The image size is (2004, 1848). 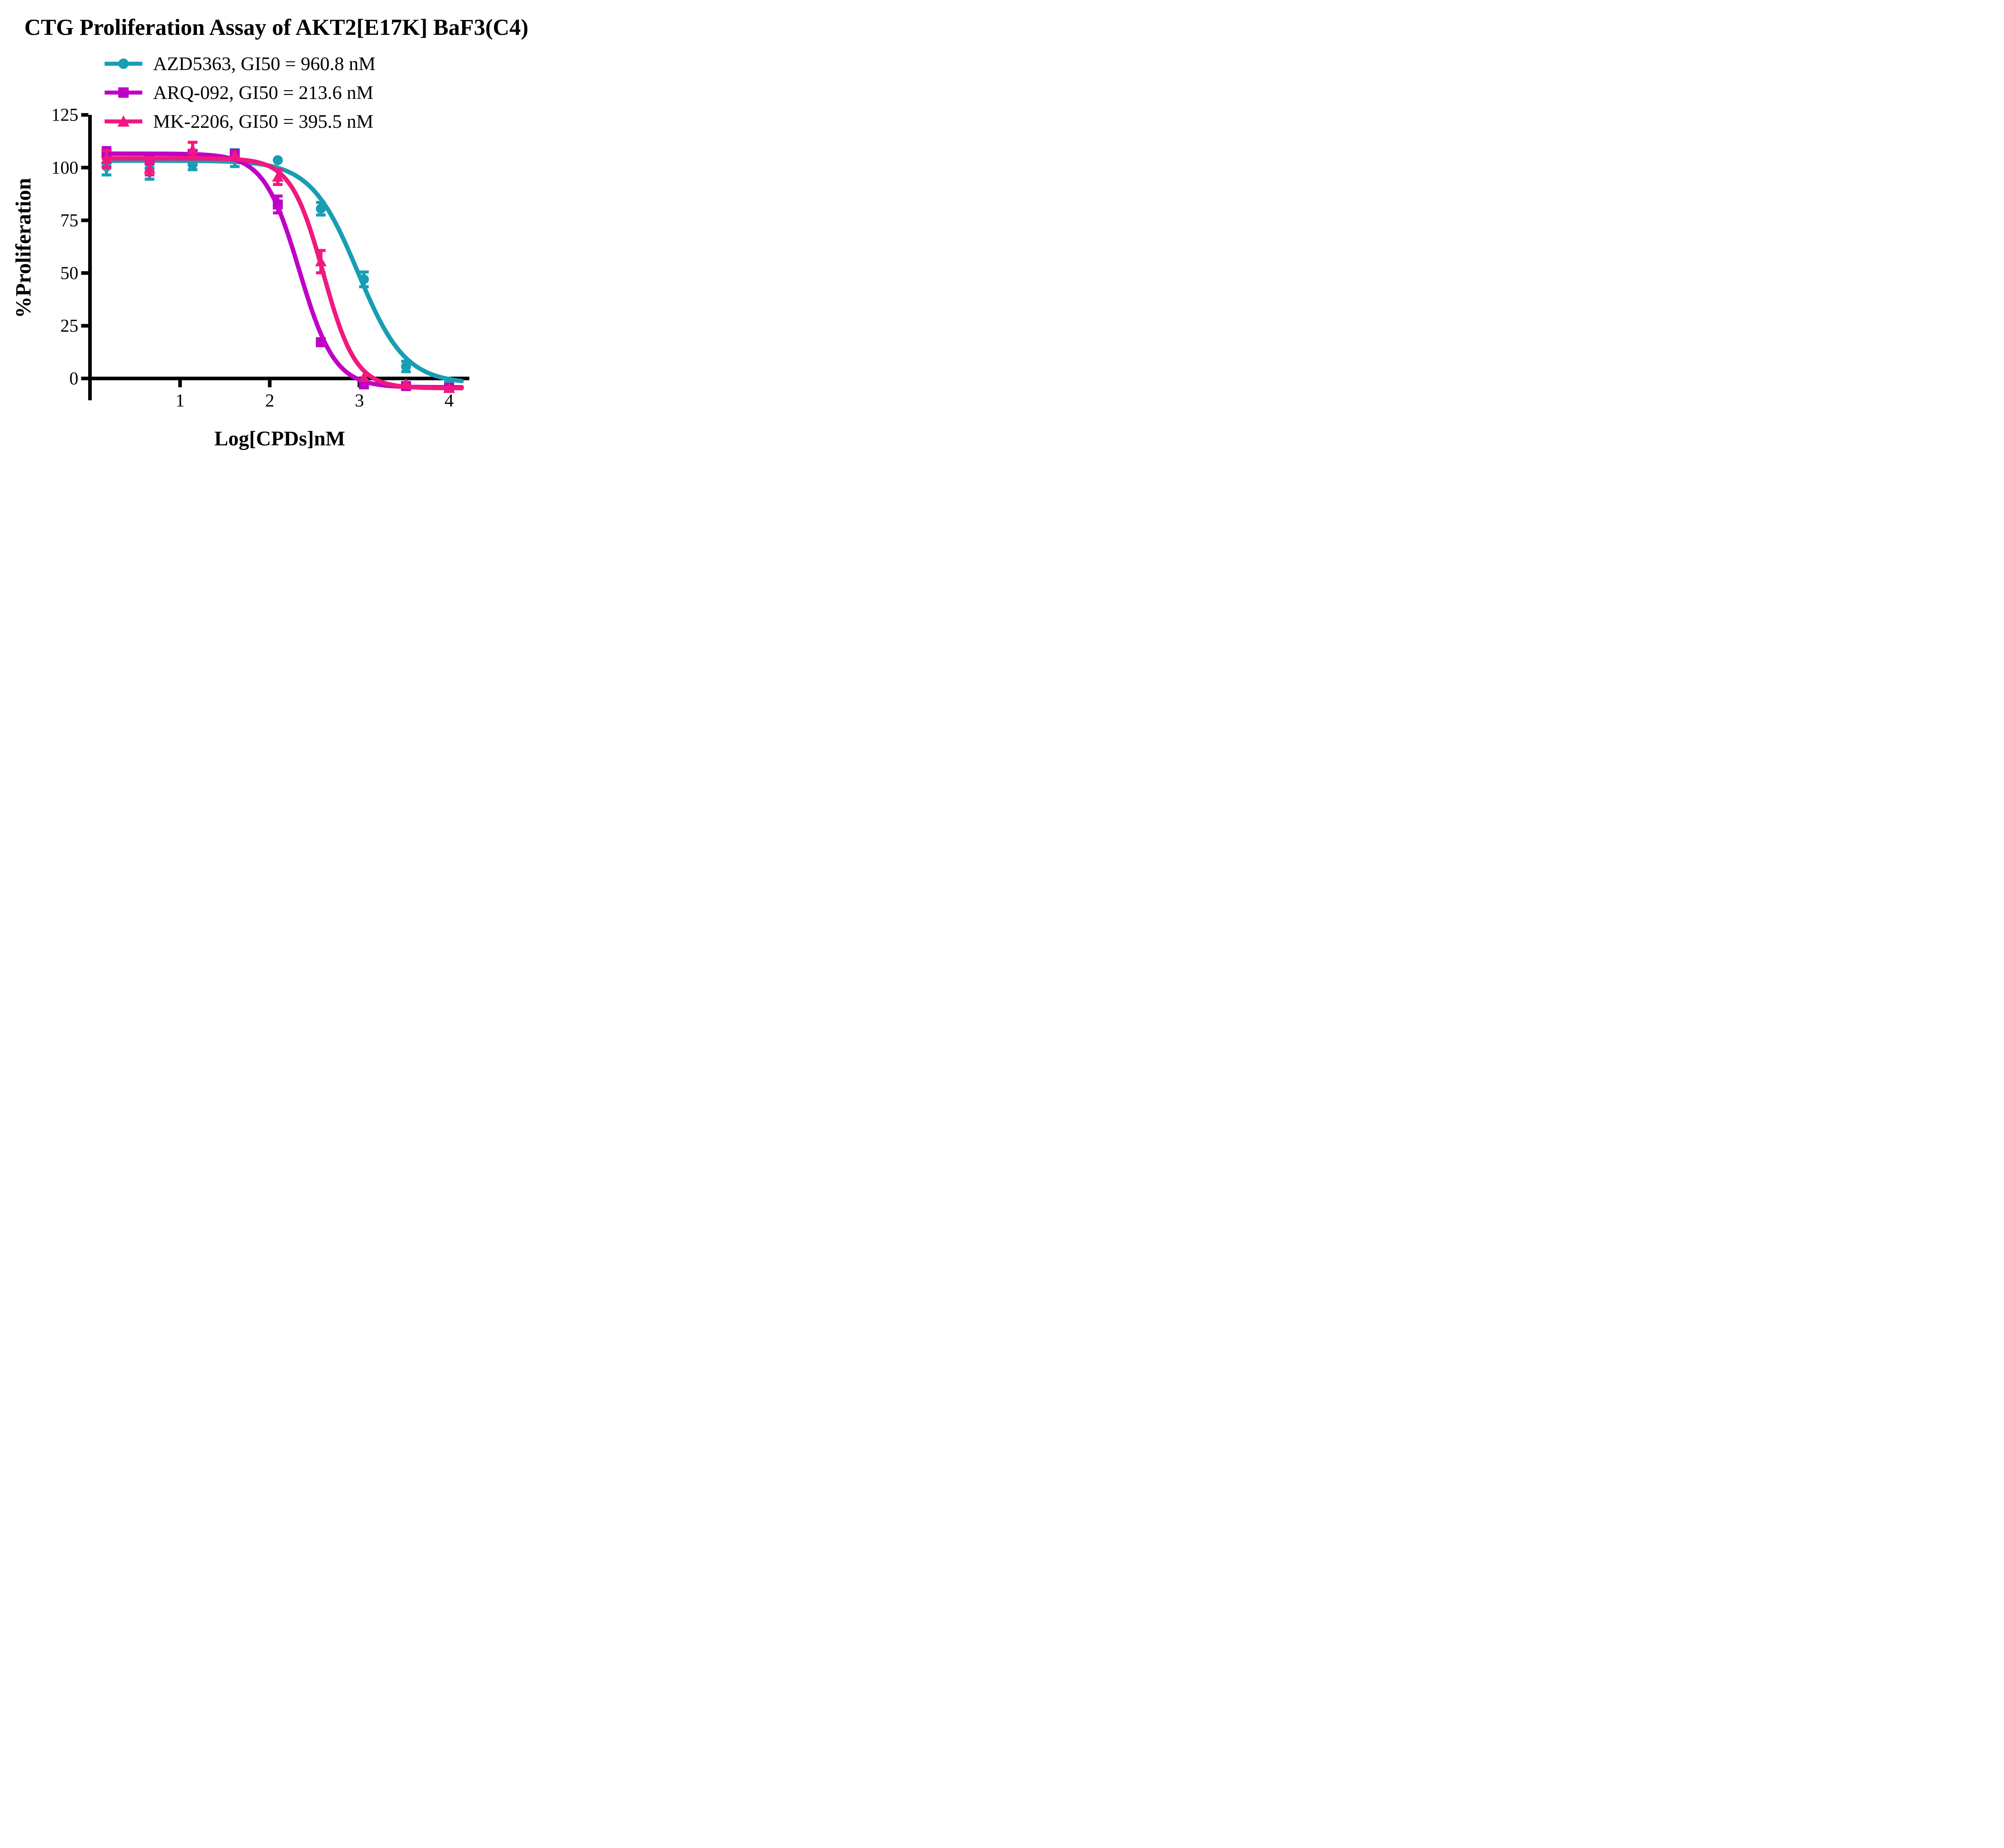 I want to click on y-tick-label: 50, so click(x=70, y=273).